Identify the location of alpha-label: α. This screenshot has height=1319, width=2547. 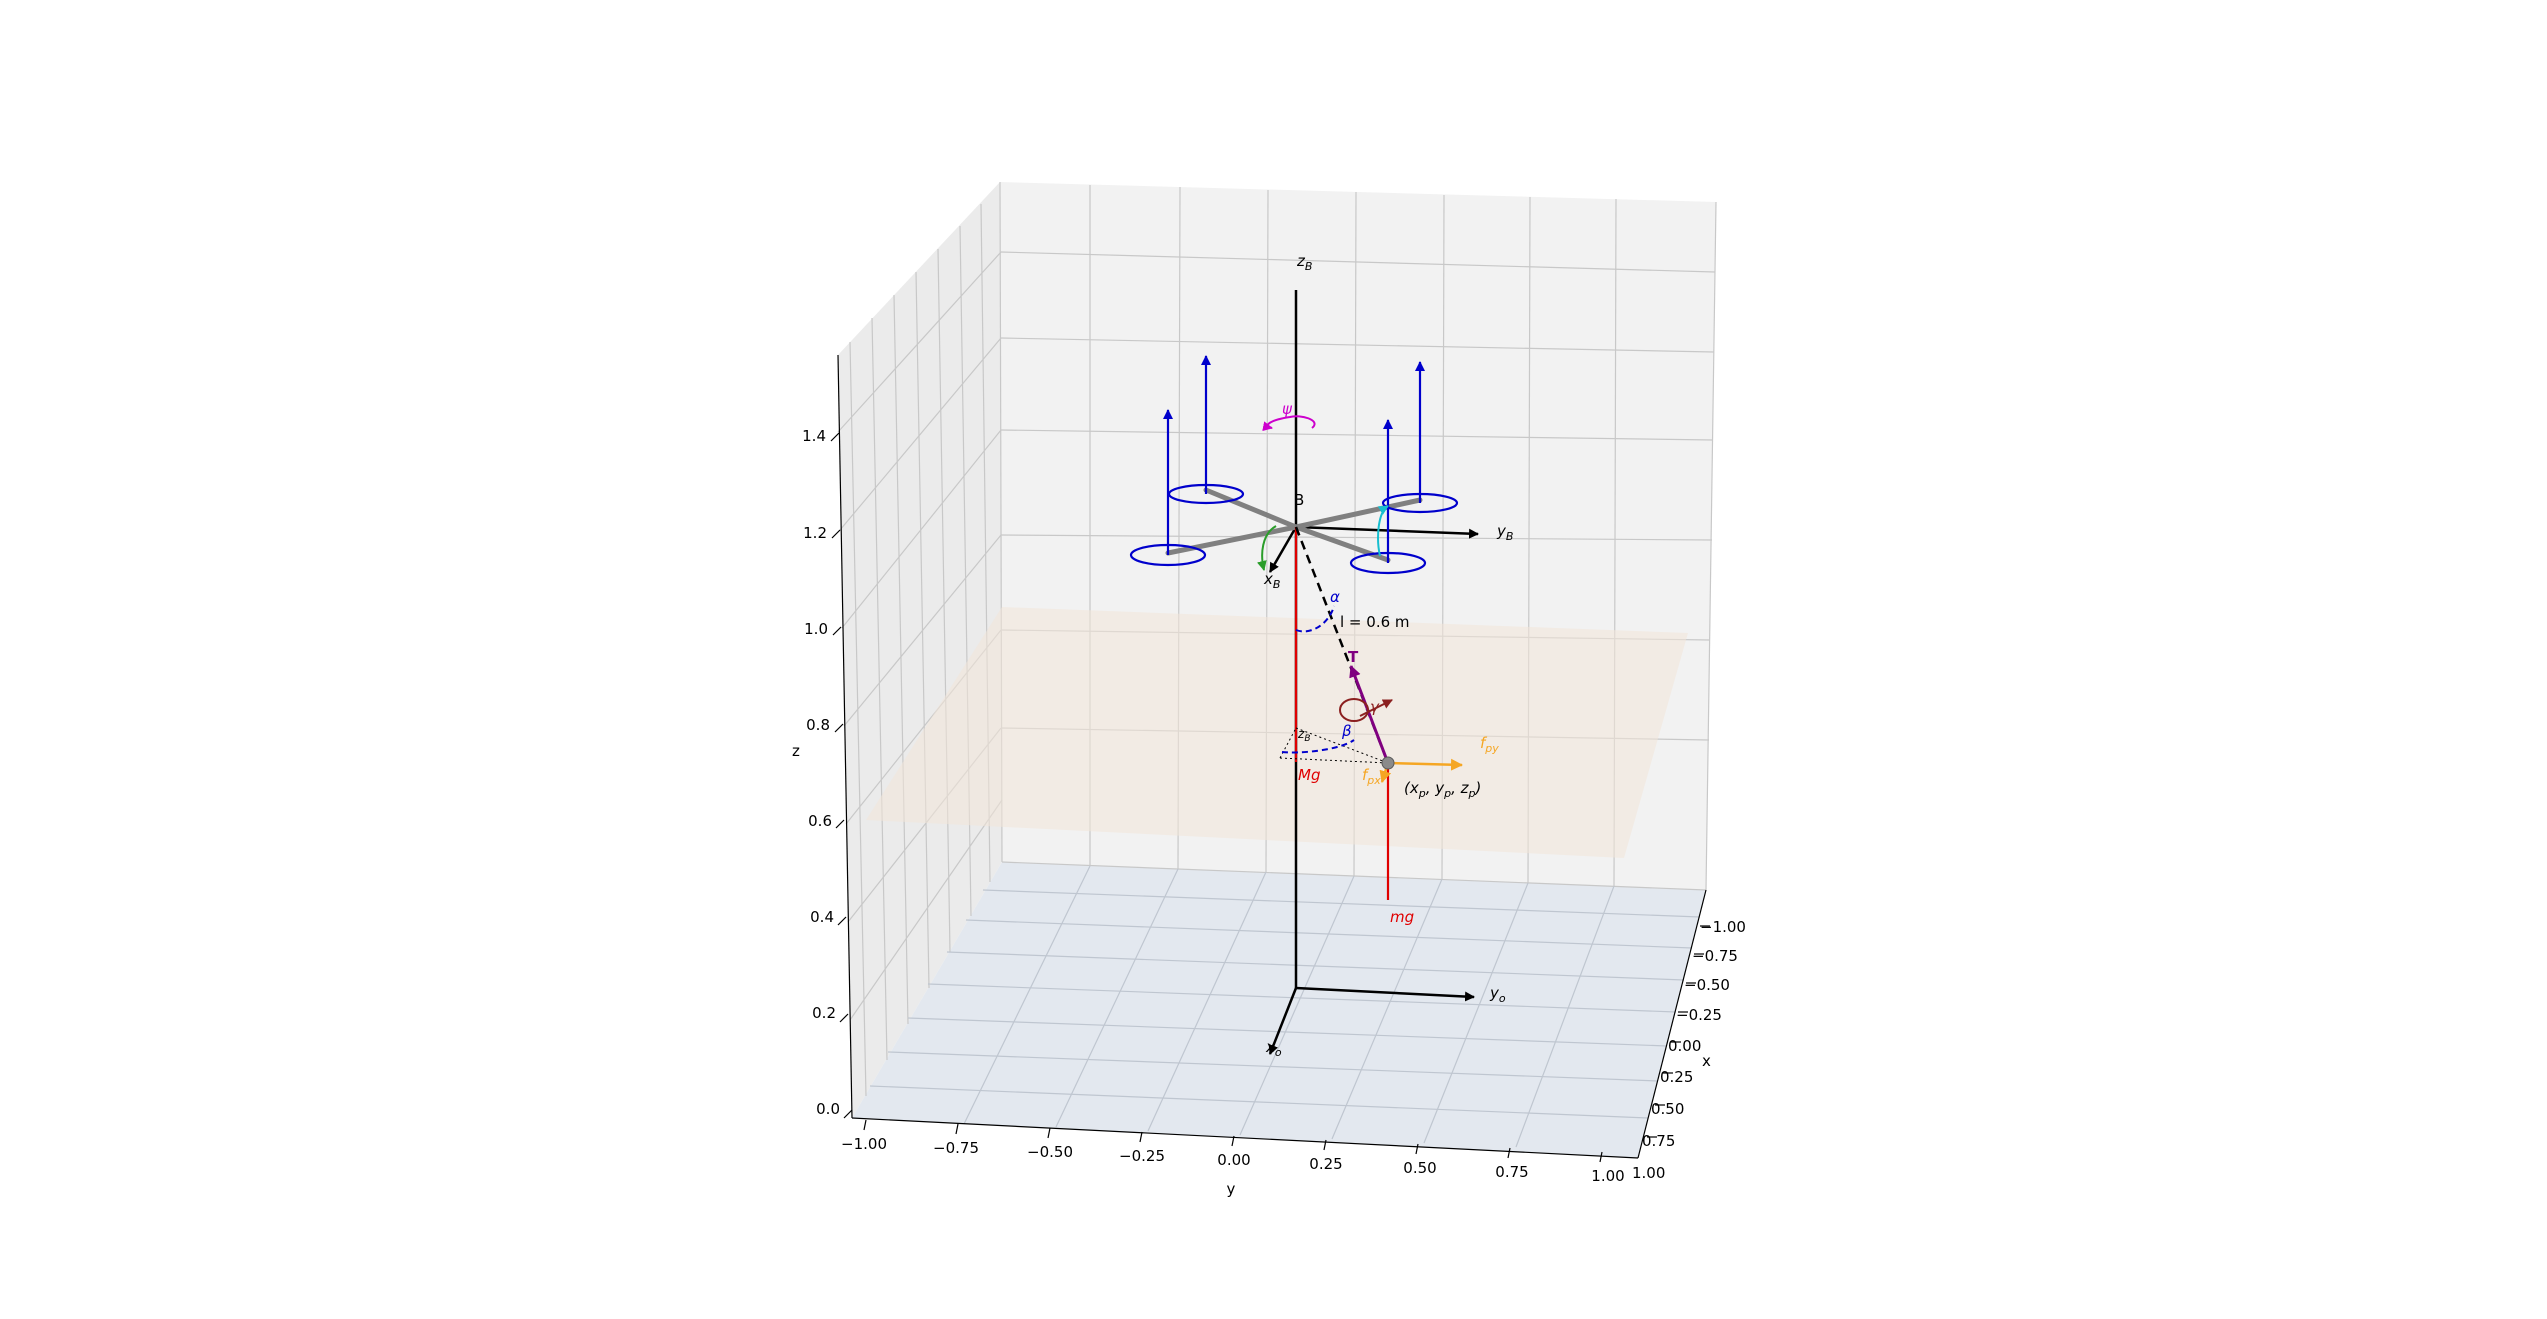
(1335, 597).